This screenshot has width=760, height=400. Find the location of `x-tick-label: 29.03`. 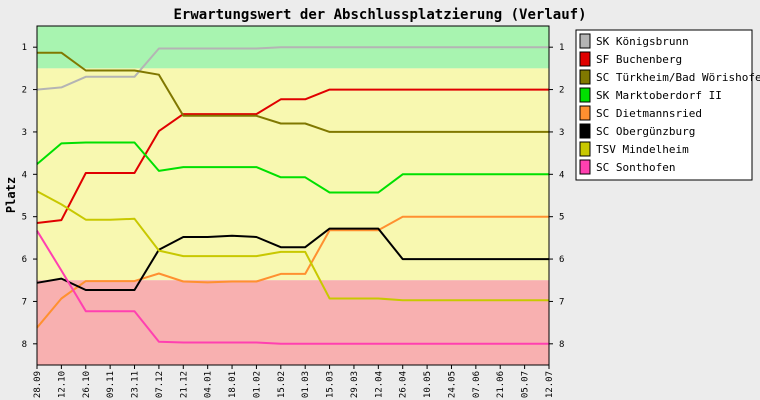

x-tick-label: 29.03 is located at coordinates (355, 384).